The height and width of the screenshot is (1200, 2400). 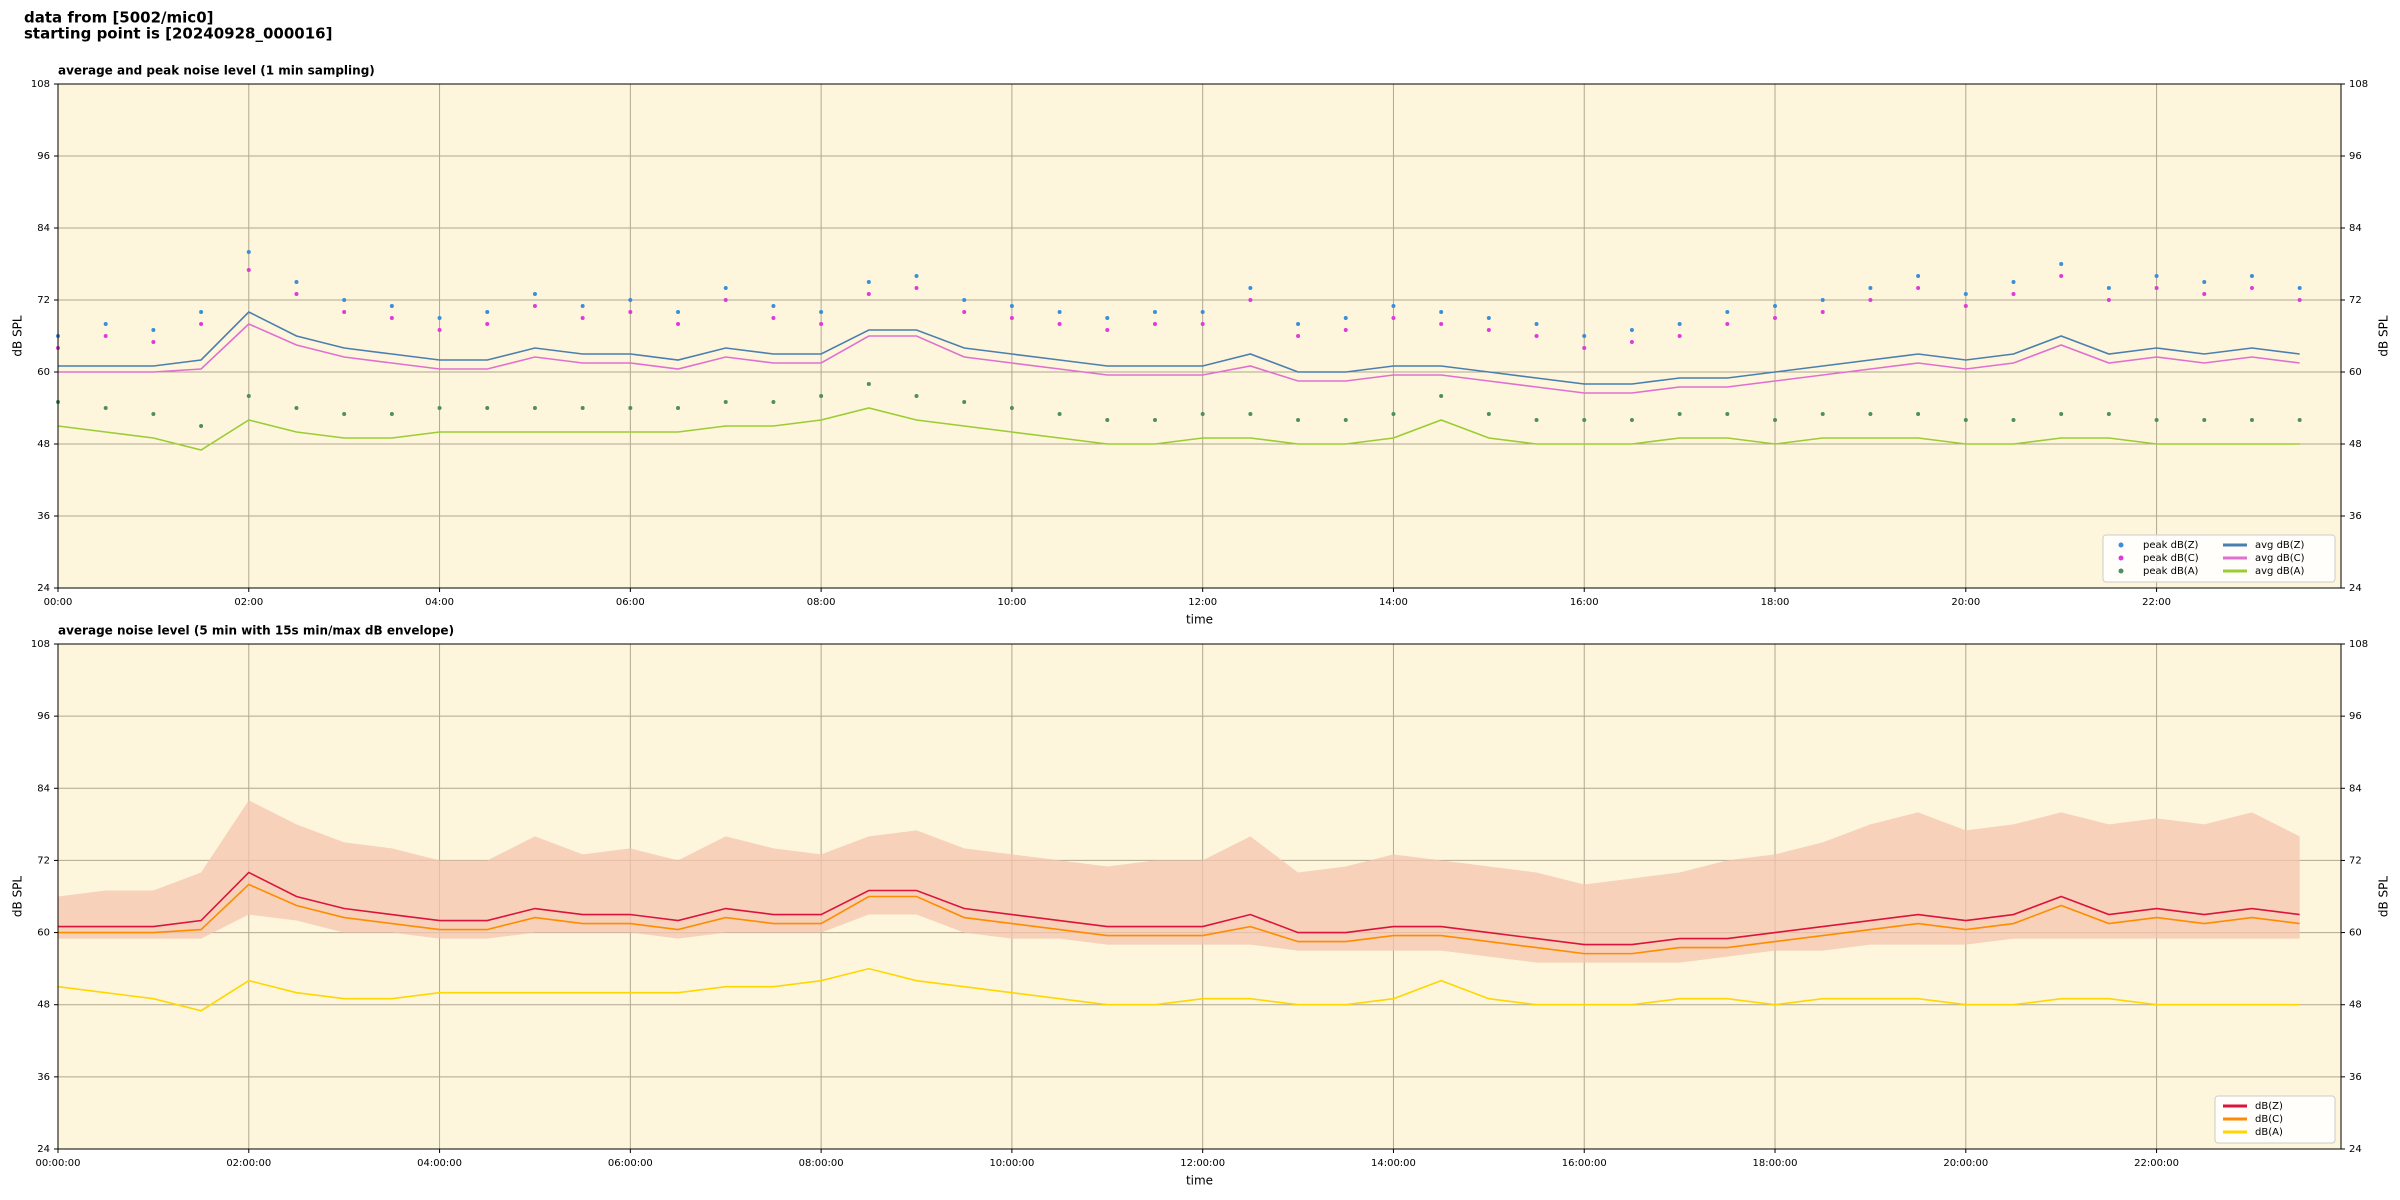 What do you see at coordinates (178, 34) in the screenshot?
I see `header-line: starting point is [20240928_000016]` at bounding box center [178, 34].